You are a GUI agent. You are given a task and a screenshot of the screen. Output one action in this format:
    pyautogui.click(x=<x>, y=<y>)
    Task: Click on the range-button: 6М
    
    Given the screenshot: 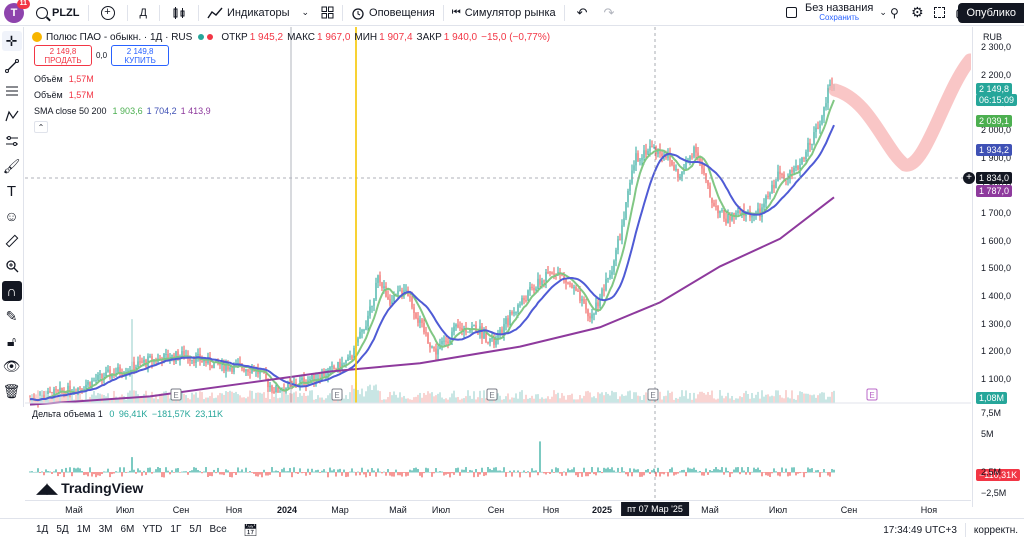 What is the action you would take?
    pyautogui.click(x=127, y=529)
    